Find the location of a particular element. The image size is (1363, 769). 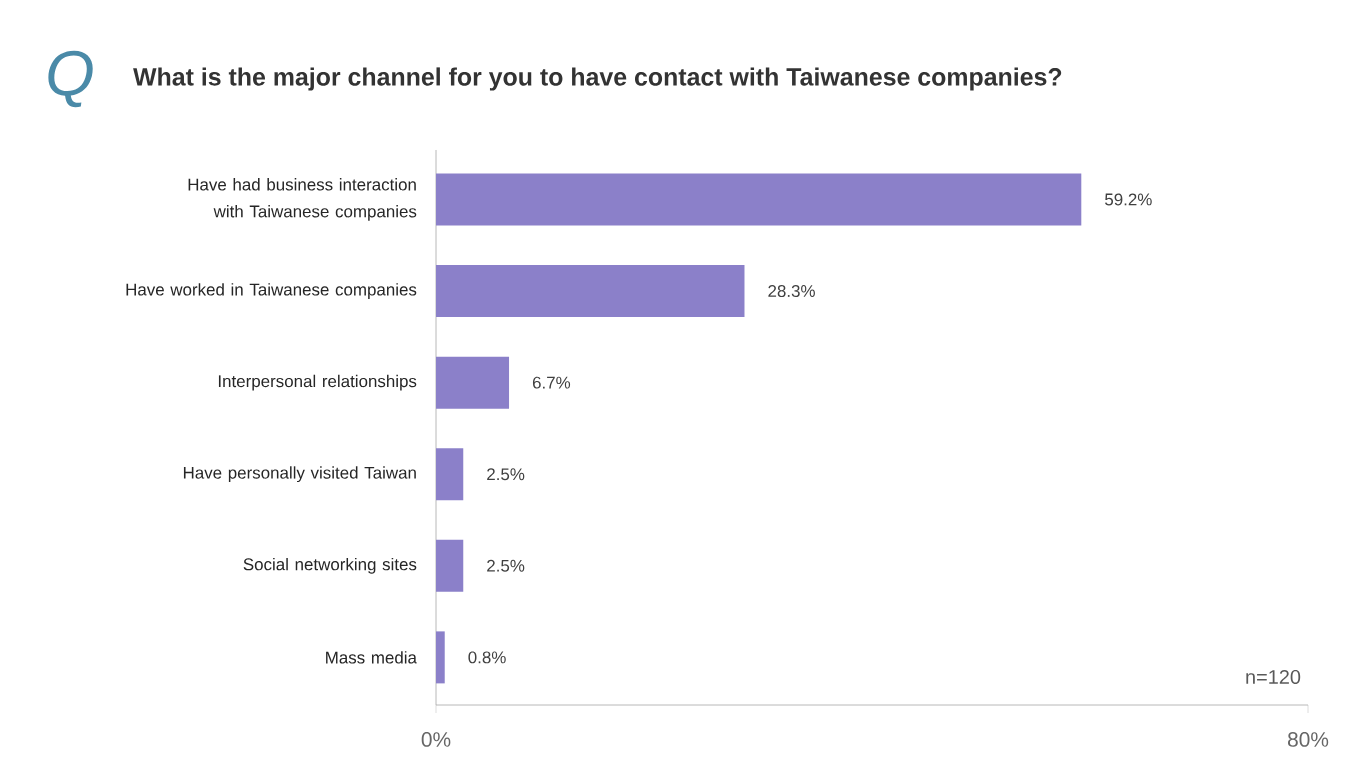

y-tick-label: Mass media is located at coordinates (371, 657).